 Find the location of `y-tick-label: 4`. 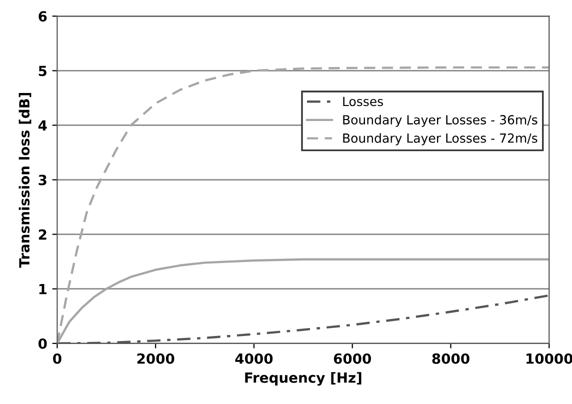

y-tick-label: 4 is located at coordinates (42, 125).